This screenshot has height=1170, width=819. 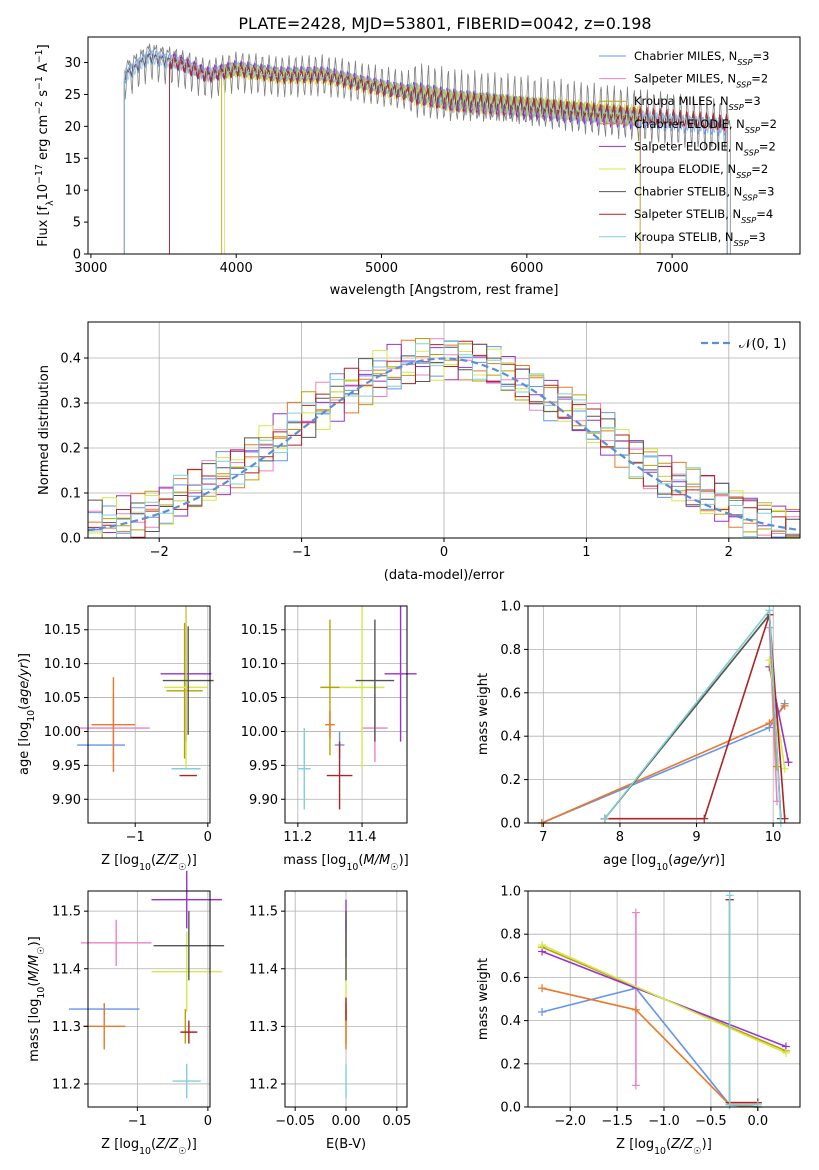 I want to click on label-part: mass [log, so click(x=34, y=1030).